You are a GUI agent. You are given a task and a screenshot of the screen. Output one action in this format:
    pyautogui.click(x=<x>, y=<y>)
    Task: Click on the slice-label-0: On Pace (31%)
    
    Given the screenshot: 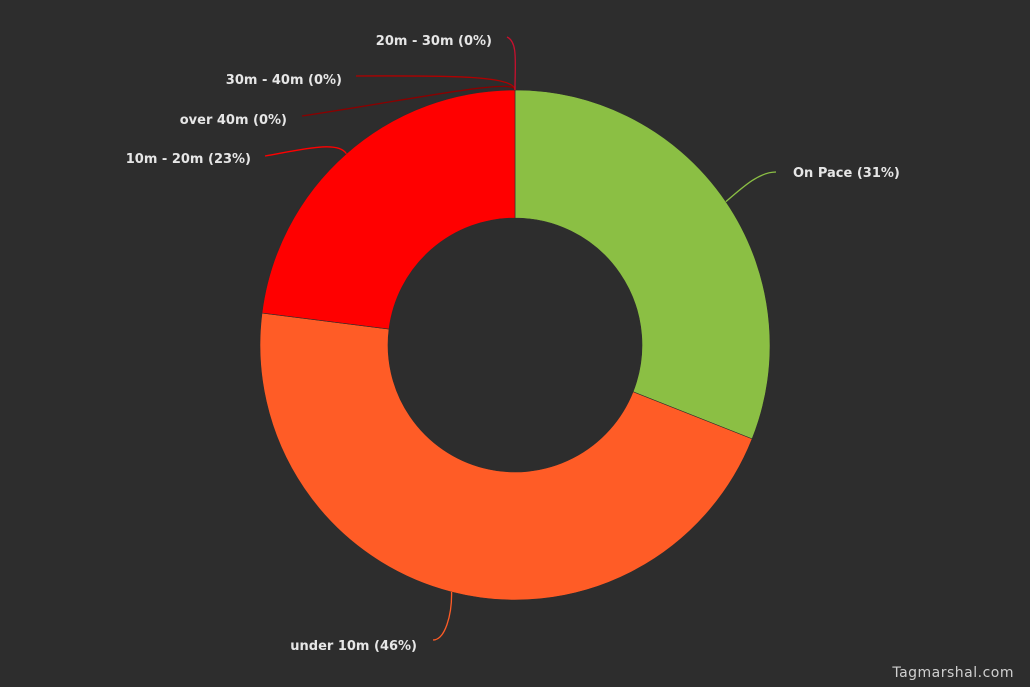 What is the action you would take?
    pyautogui.click(x=846, y=173)
    